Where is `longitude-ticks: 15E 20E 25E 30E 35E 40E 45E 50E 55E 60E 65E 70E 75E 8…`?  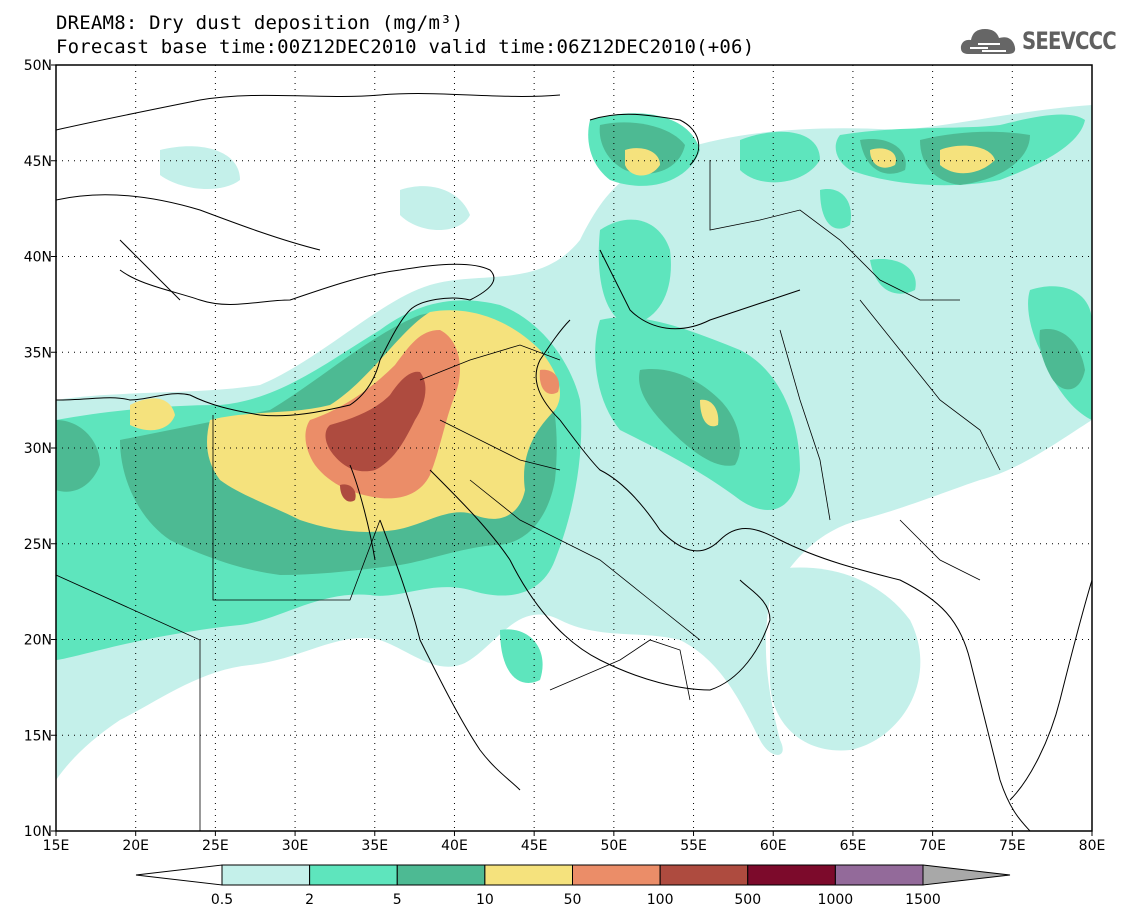
longitude-ticks: 15E 20E 25E 30E 35E 40E 45E 50E 55E 60E 65E 70E 75E 8… is located at coordinates (574, 842).